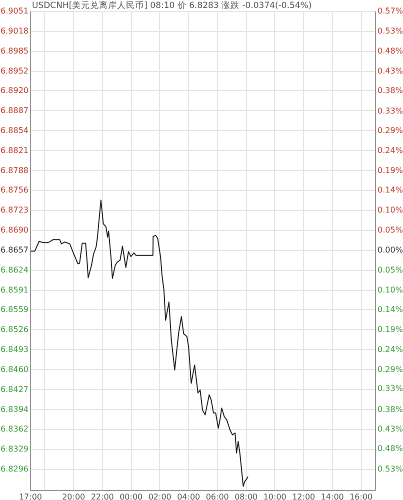 The height and width of the screenshot is (500, 403). I want to click on chart-title: USDCNH[美元兑离岸人民币] 08:10 价 6.8283 涨跌 -0.0374(-0.54%), so click(172, 5).